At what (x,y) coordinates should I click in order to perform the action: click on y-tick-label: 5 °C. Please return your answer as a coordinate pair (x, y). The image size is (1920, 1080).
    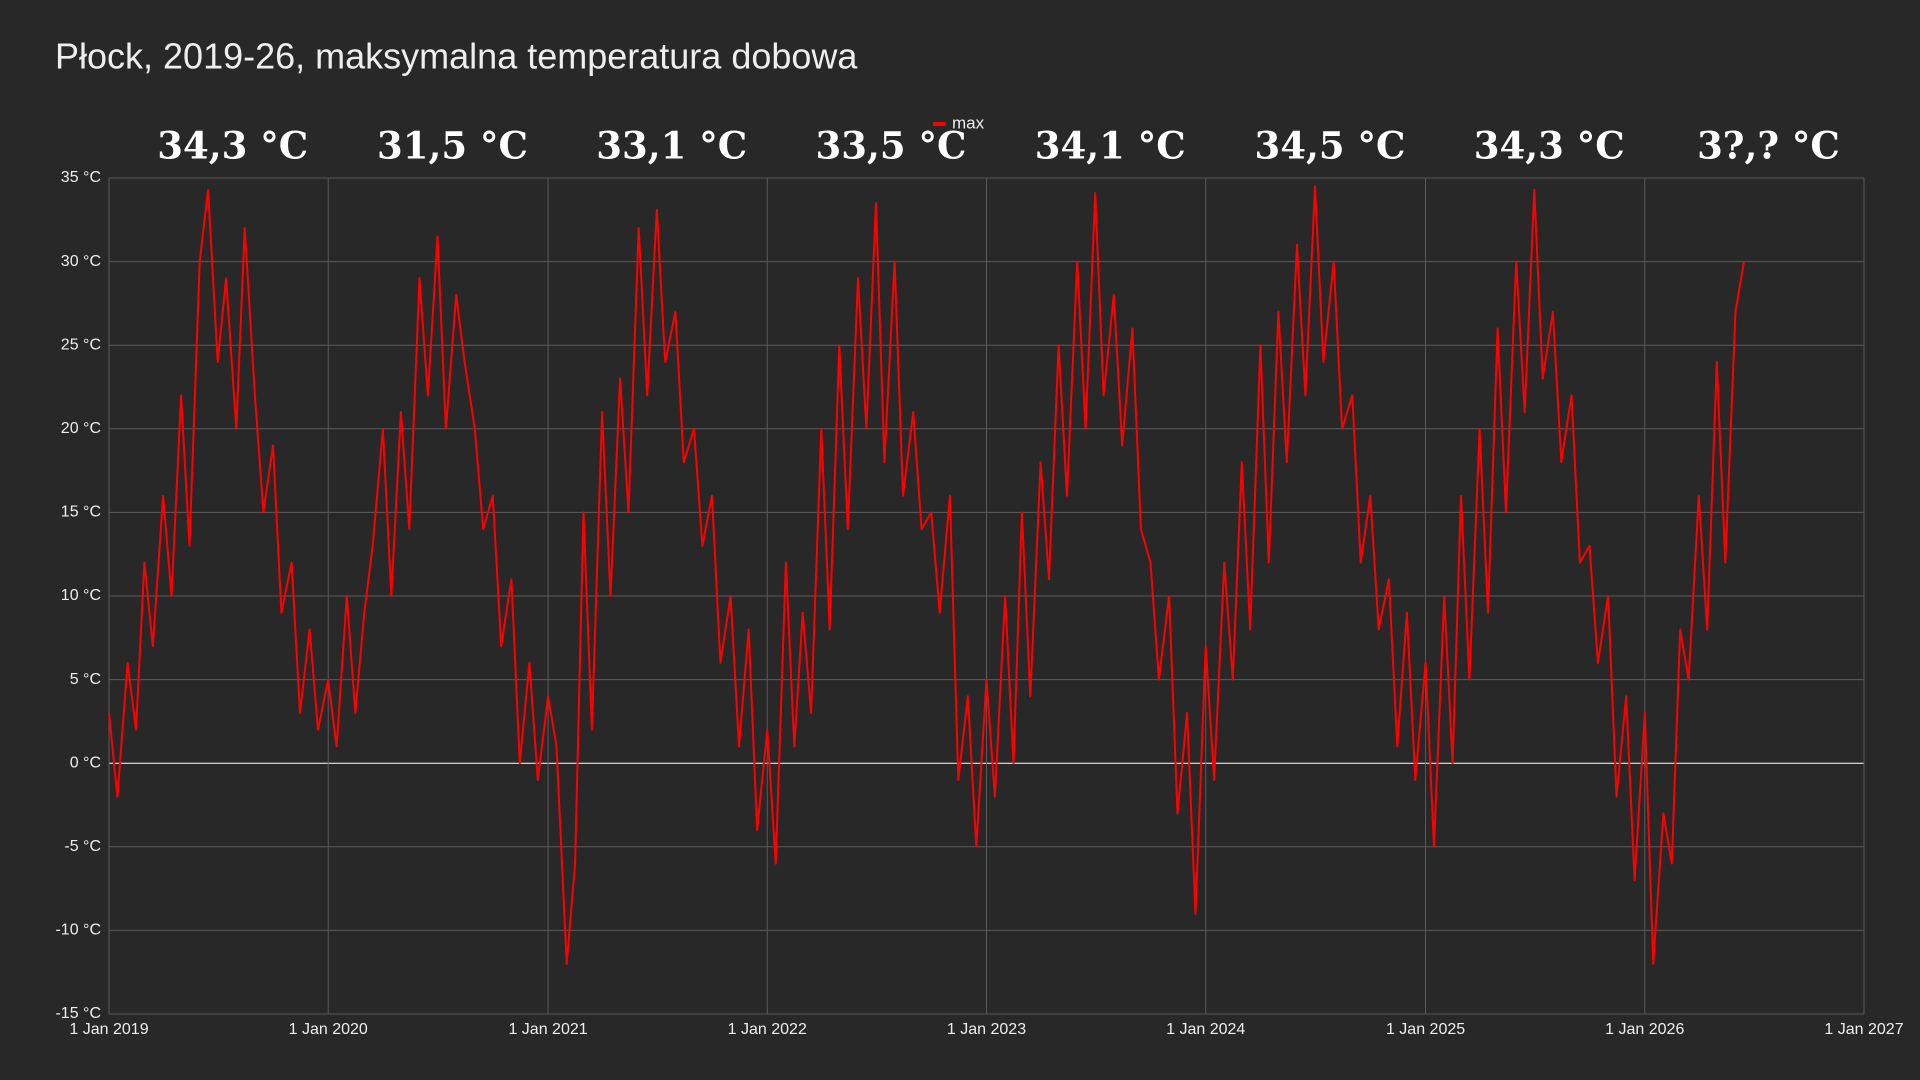
    Looking at the image, I should click on (85, 679).